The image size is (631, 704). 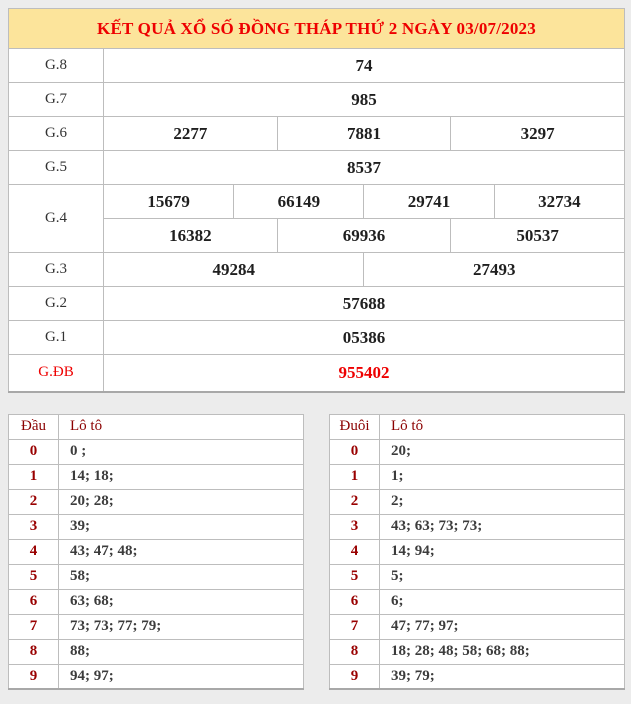 What do you see at coordinates (364, 99) in the screenshot?
I see `prize-value-g7: 985` at bounding box center [364, 99].